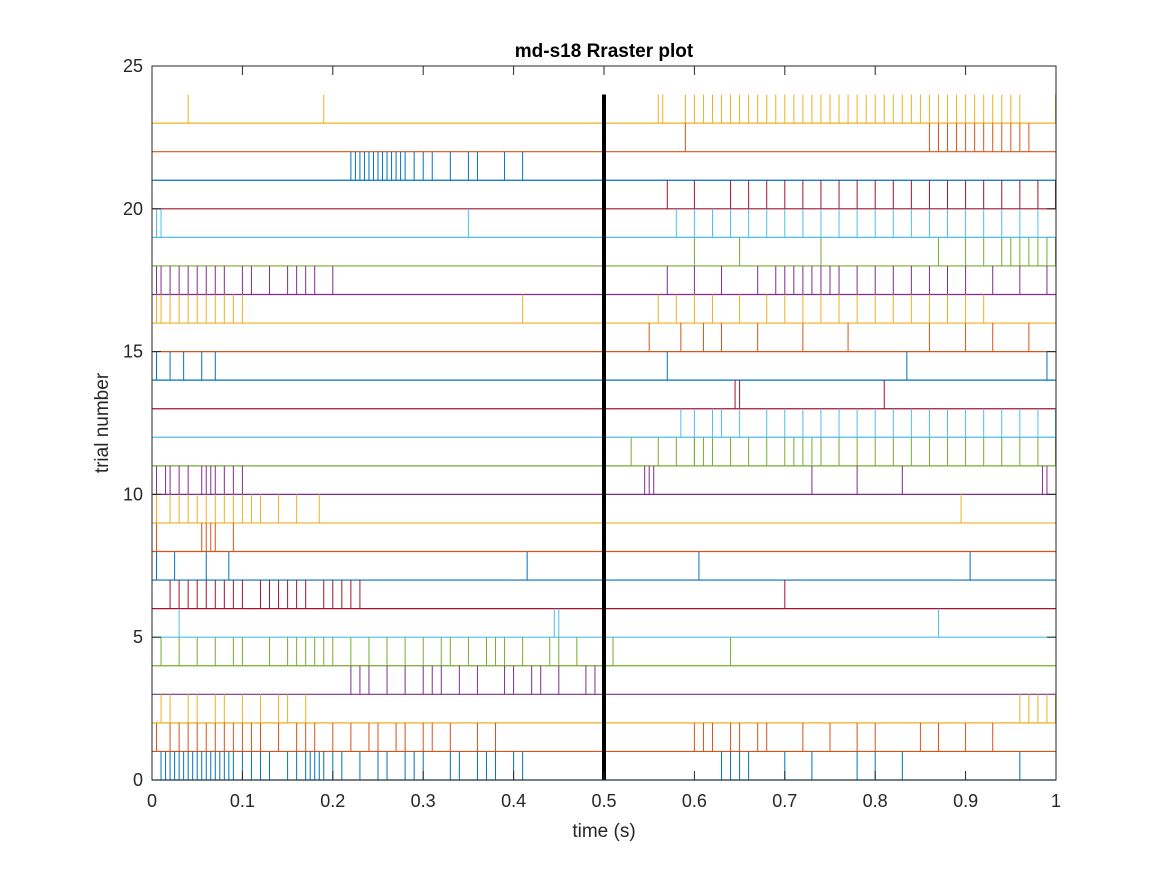 The height and width of the screenshot is (875, 1167). Describe the element at coordinates (875, 801) in the screenshot. I see `x-tick-label: 0.8` at that location.